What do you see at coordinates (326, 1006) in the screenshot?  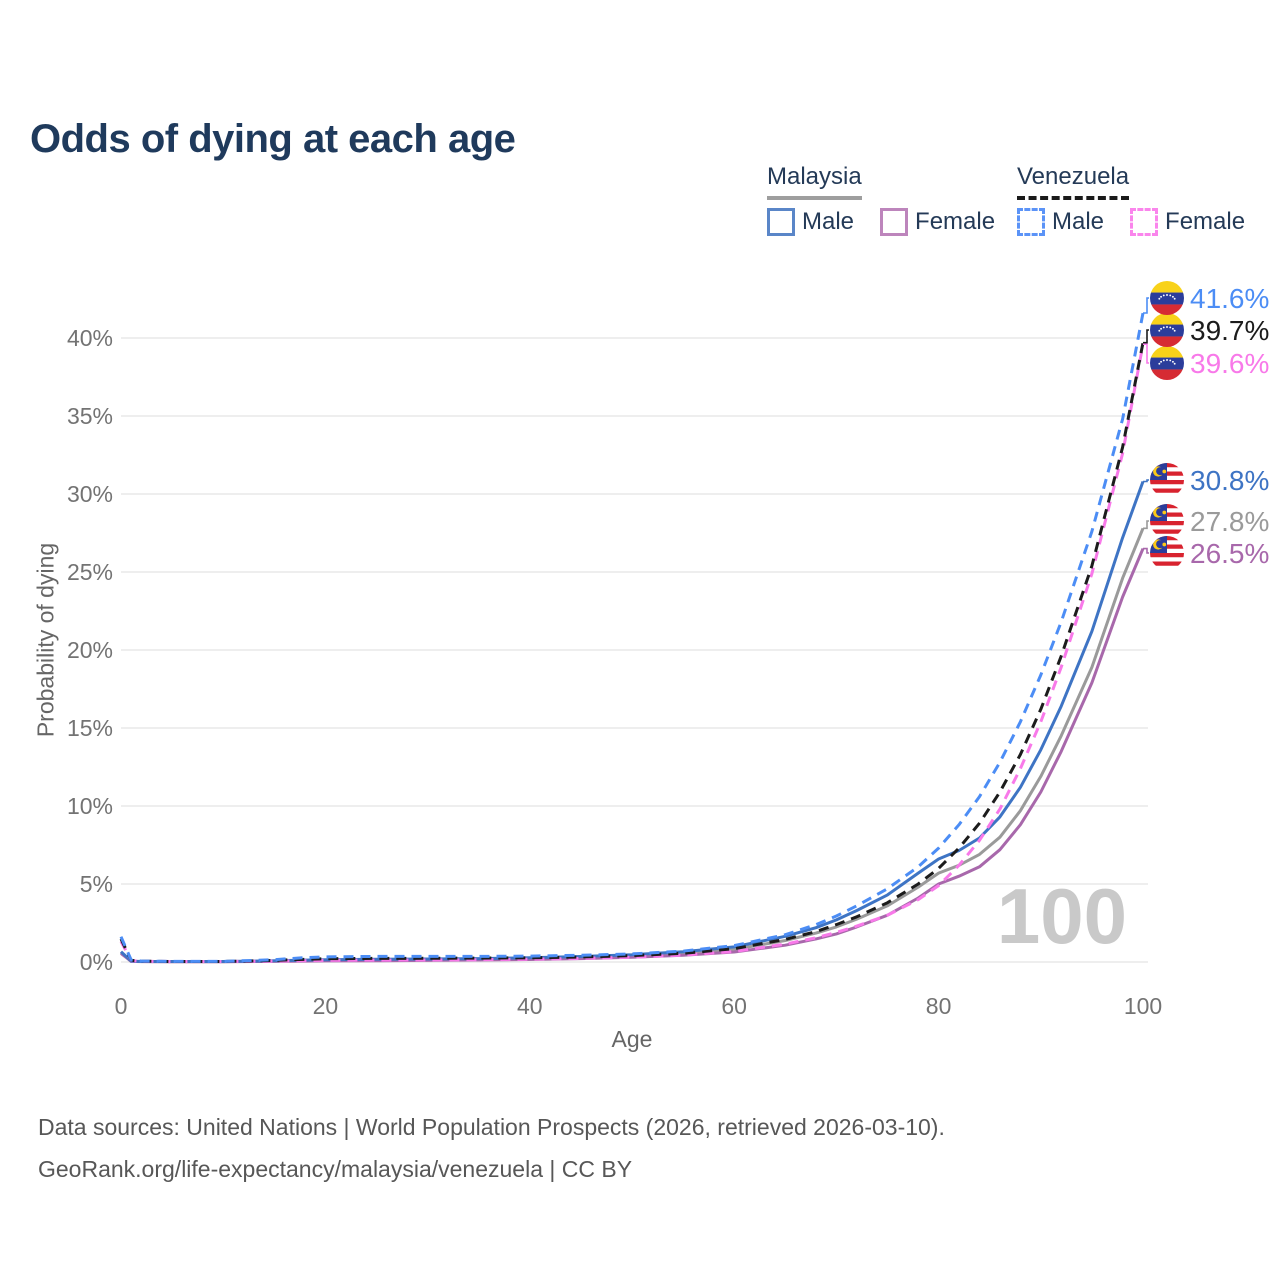 I see `x-tick-label: 20` at bounding box center [326, 1006].